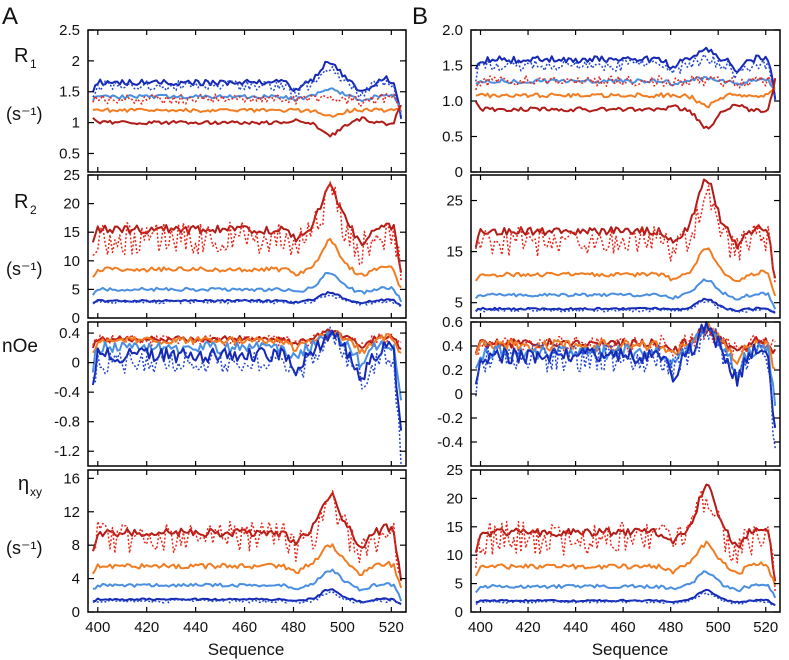 This screenshot has height=660, width=789. Describe the element at coordinates (246, 649) in the screenshot. I see `x-axis-label-a: Sequence` at that location.